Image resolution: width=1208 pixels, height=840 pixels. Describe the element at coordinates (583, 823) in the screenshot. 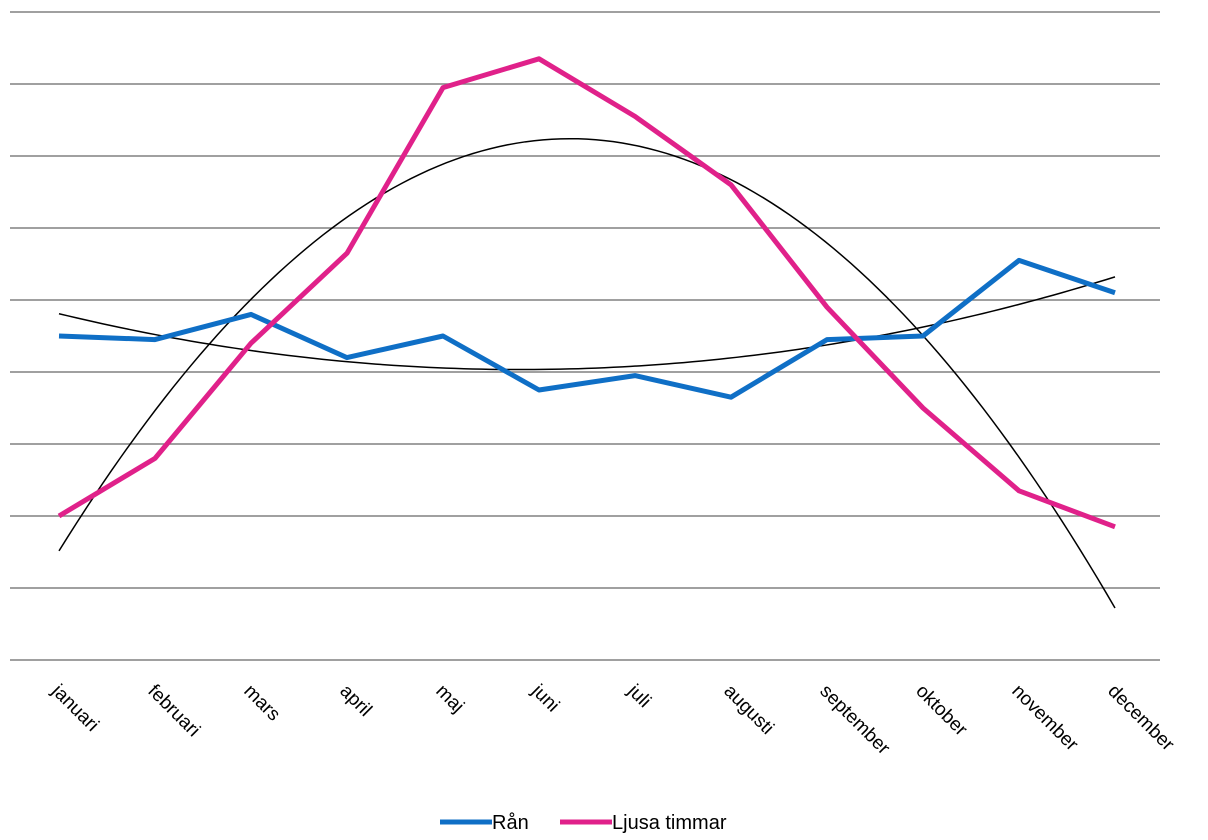

I see `legend: Rån Ljusa timmar` at that location.